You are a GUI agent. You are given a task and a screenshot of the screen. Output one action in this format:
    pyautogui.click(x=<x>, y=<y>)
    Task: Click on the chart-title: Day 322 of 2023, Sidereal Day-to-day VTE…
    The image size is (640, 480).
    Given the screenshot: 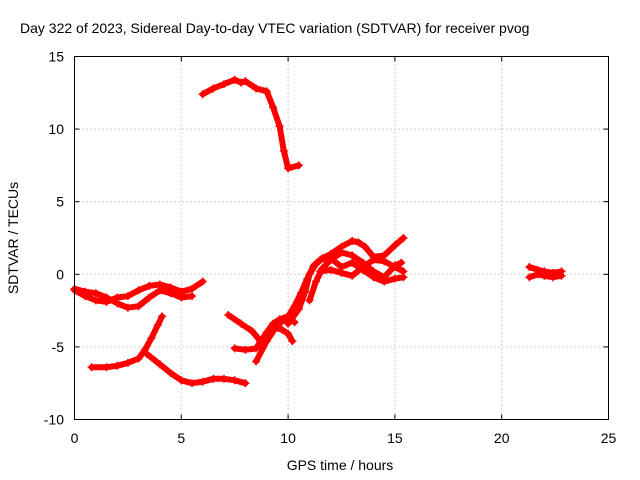 What is the action you would take?
    pyautogui.click(x=274, y=28)
    